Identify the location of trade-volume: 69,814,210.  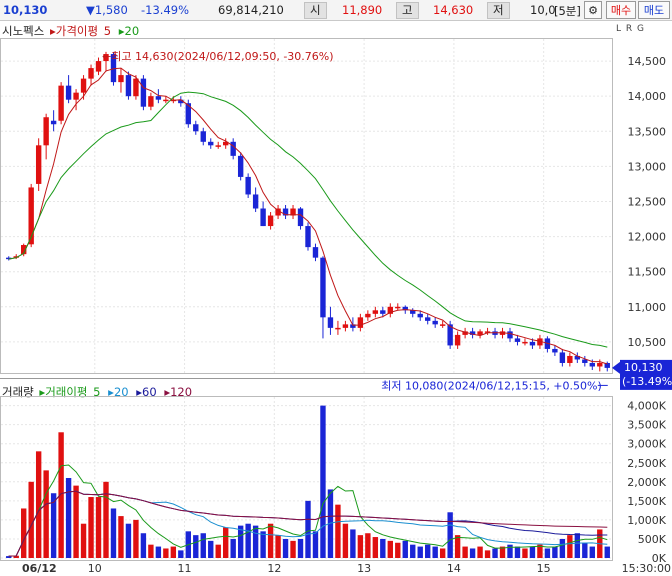
(251, 10).